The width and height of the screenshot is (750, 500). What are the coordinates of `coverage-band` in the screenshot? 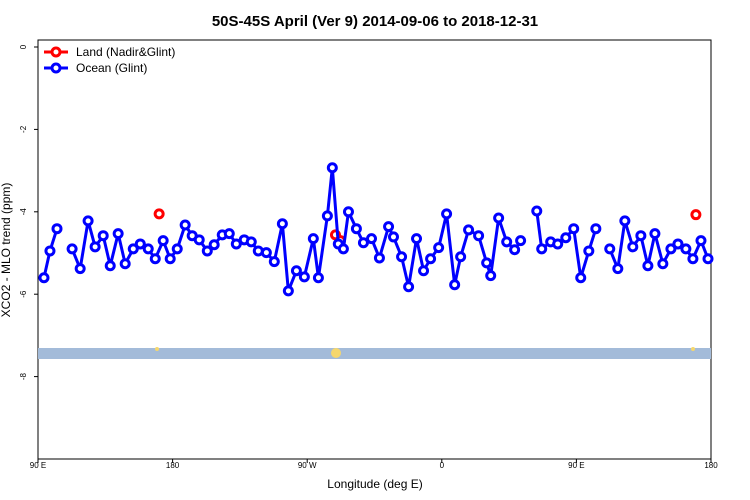 It's located at (374, 353).